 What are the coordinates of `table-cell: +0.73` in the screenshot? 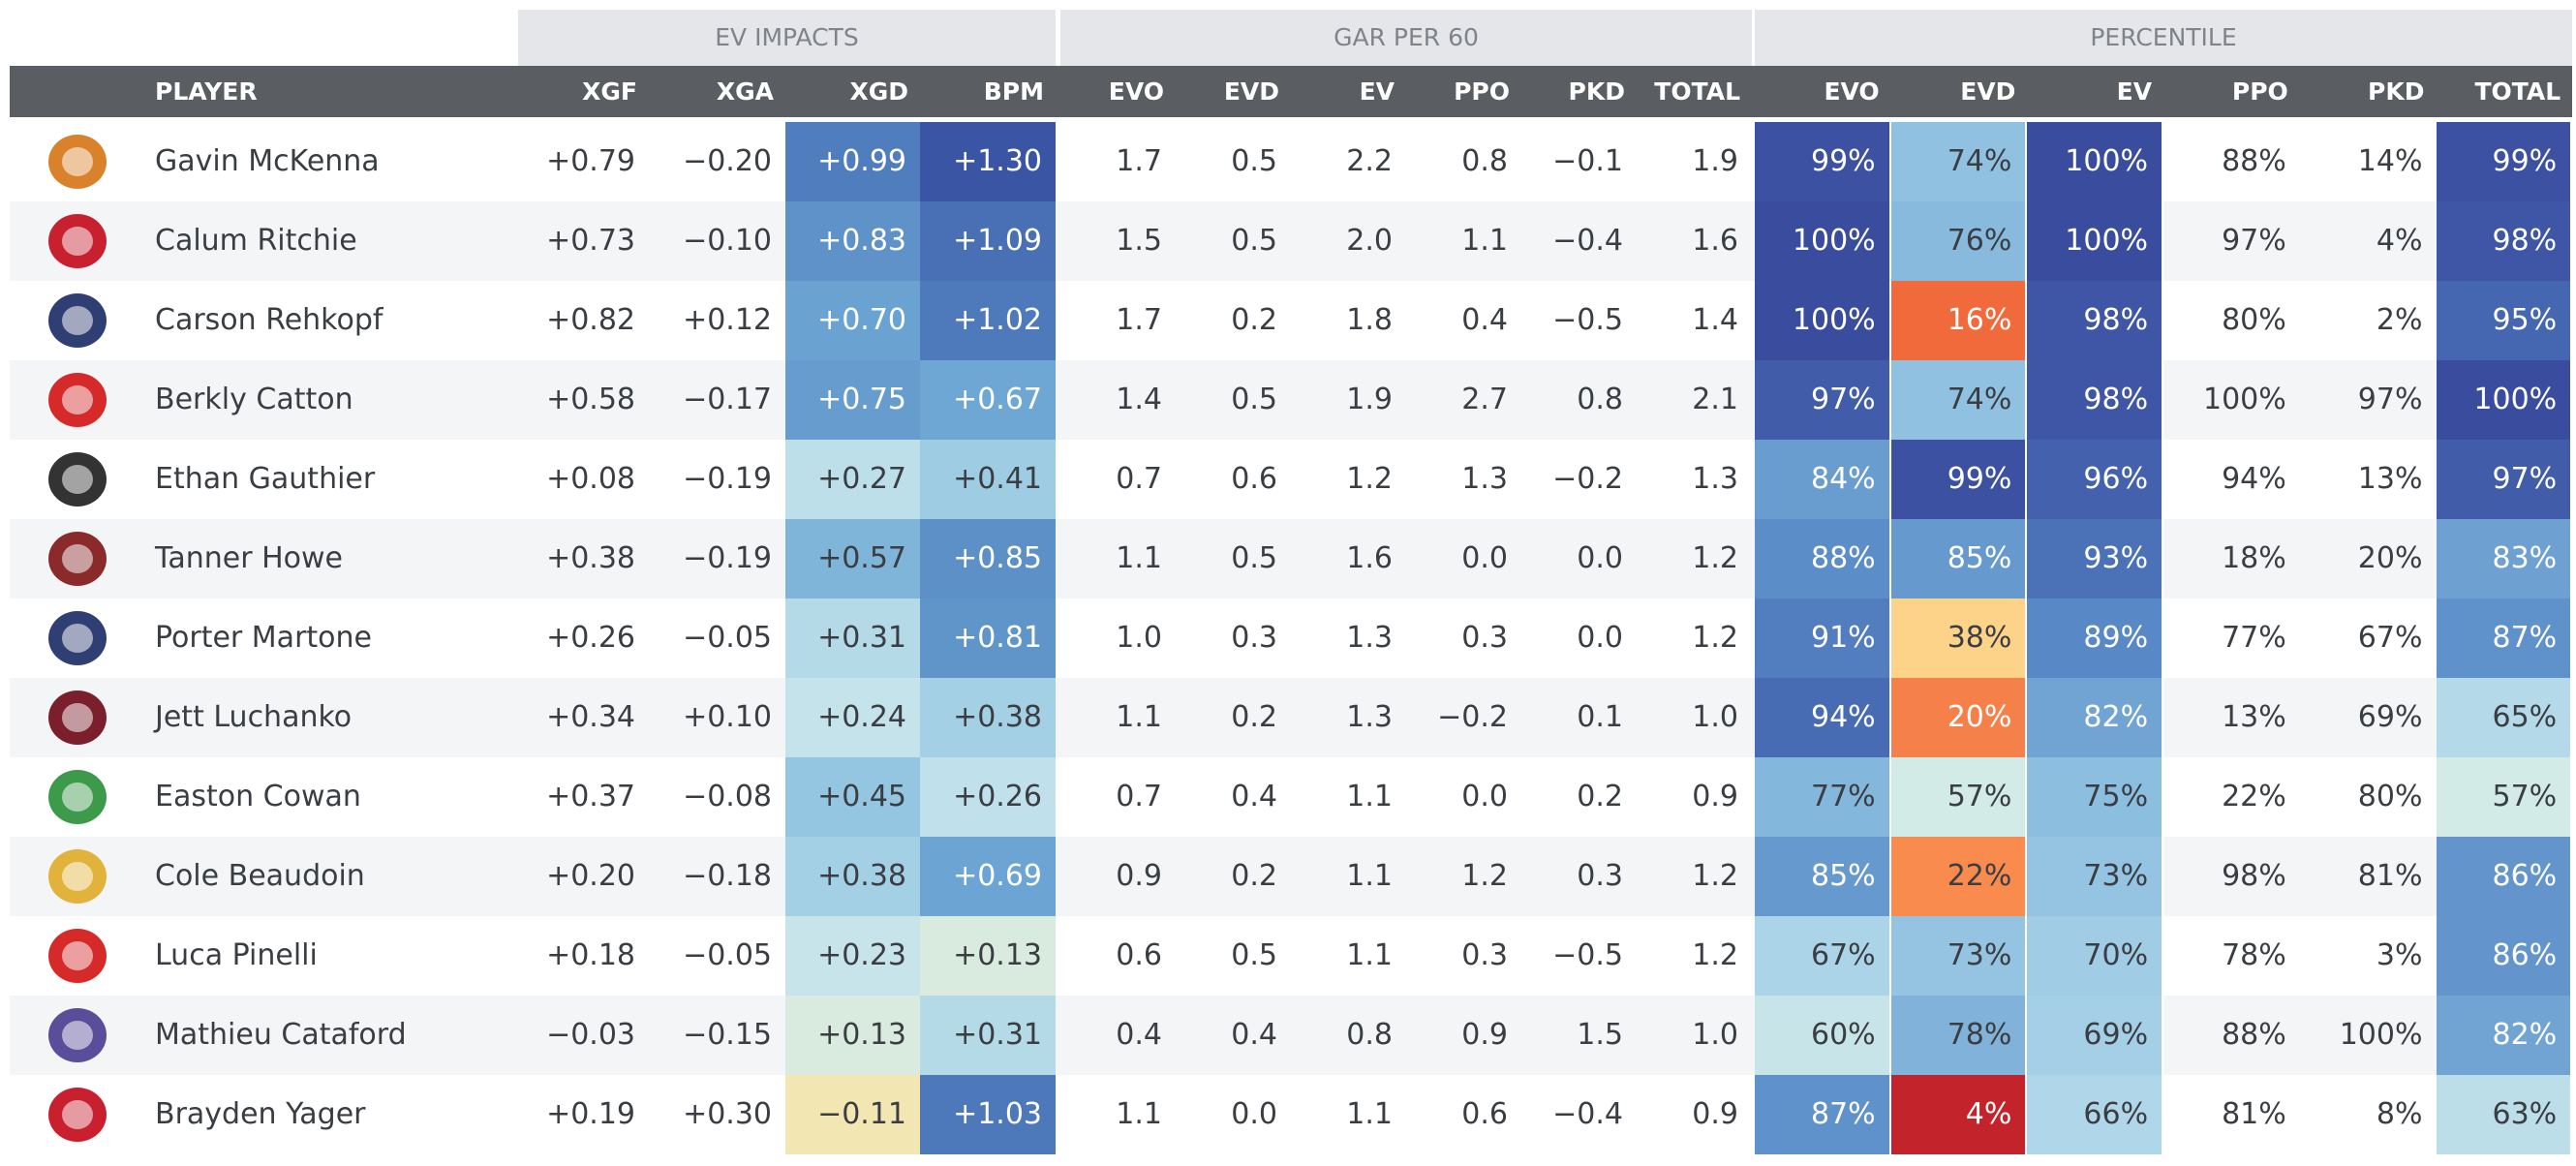 It's located at (590, 241).